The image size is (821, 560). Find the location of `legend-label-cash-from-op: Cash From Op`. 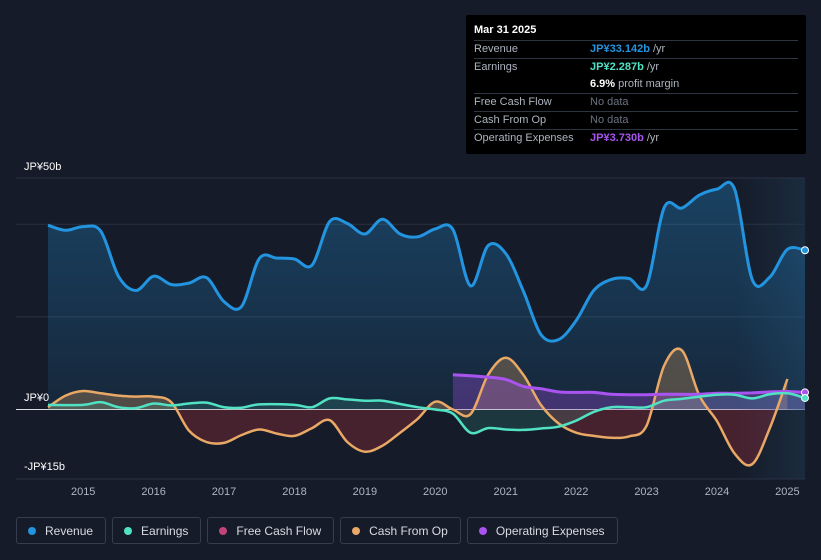

legend-label-cash-from-op: Cash From Op is located at coordinates (408, 530).